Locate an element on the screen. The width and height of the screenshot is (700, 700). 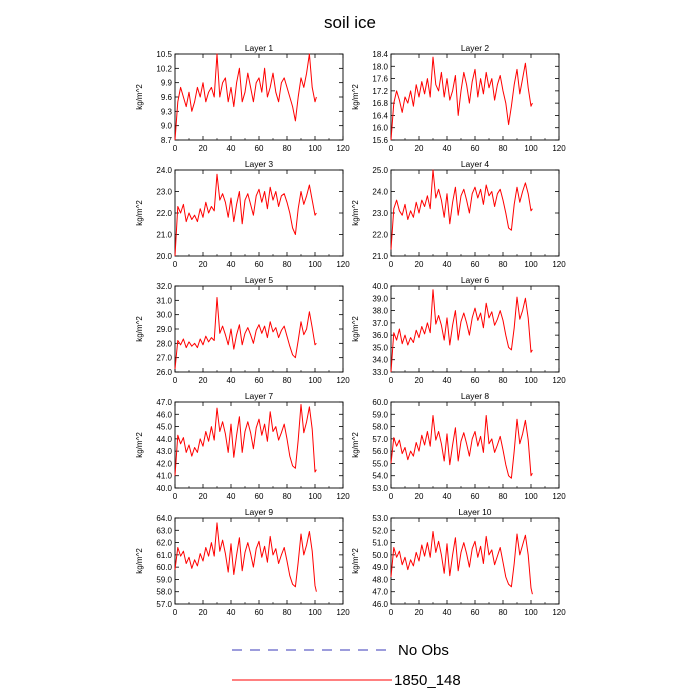
y-tick-label: 18.0 is located at coordinates (380, 66).